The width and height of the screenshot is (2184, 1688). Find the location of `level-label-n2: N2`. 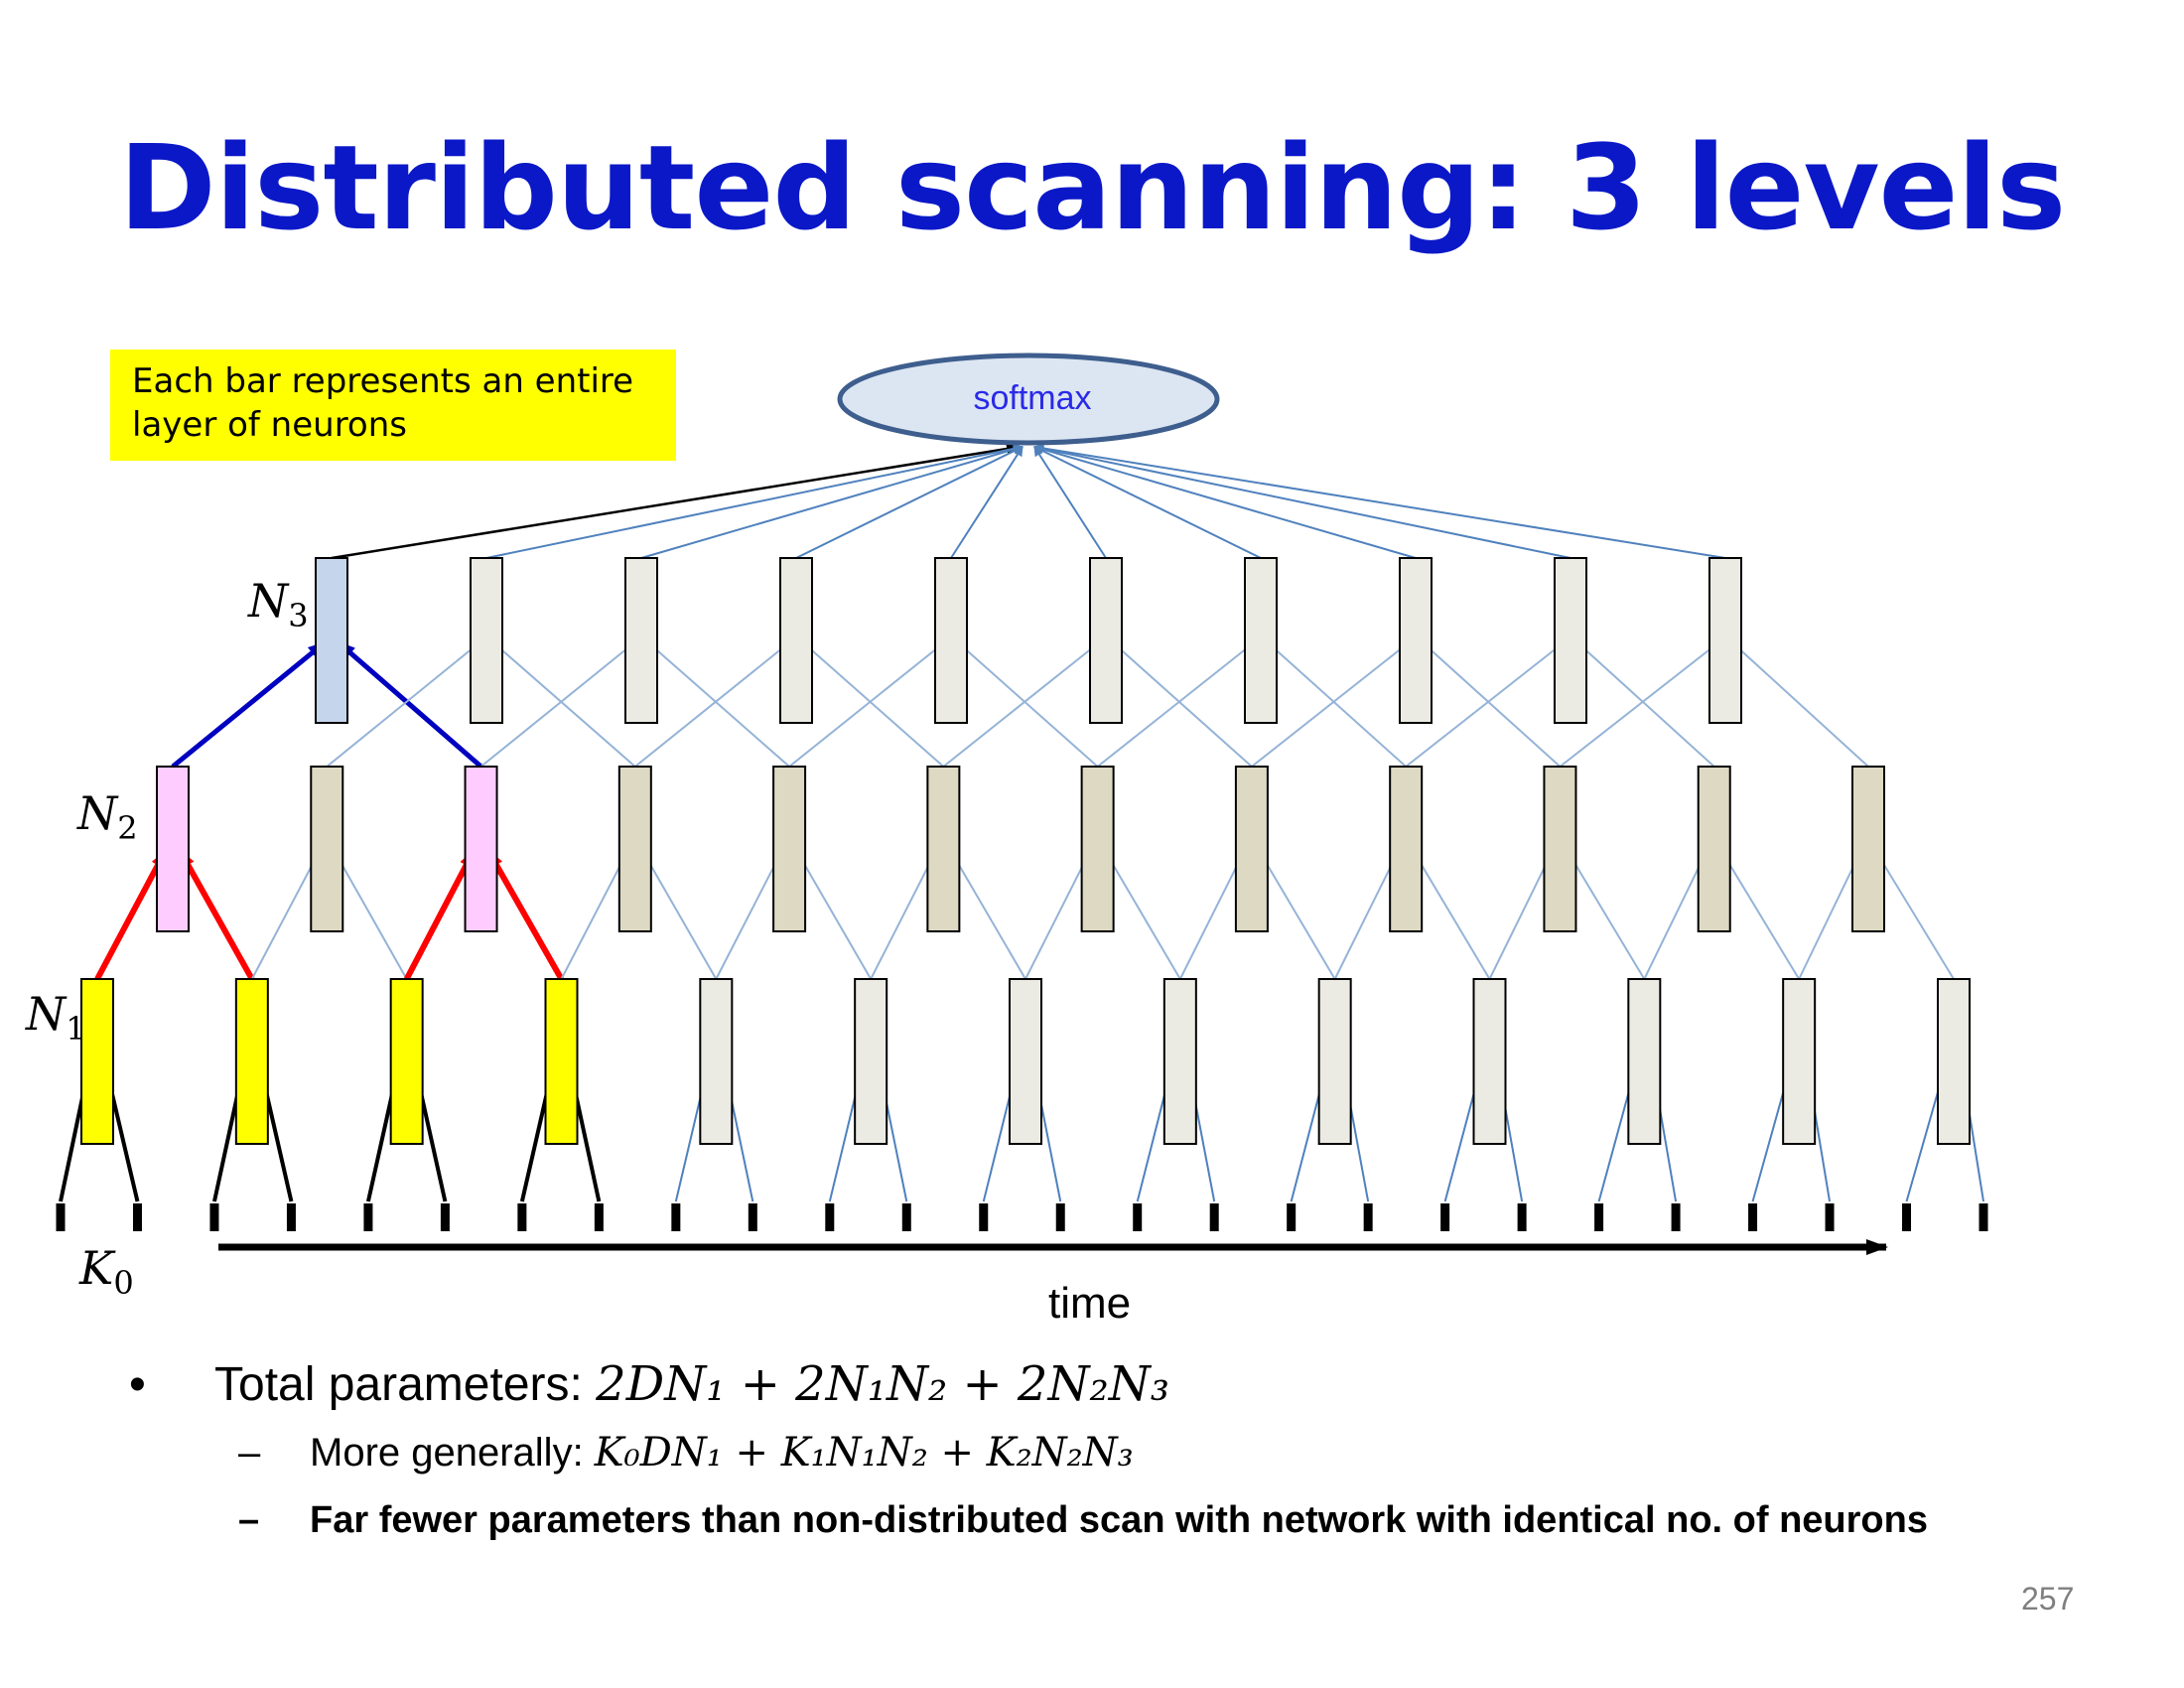

level-label-n2: N2 is located at coordinates (107, 817).